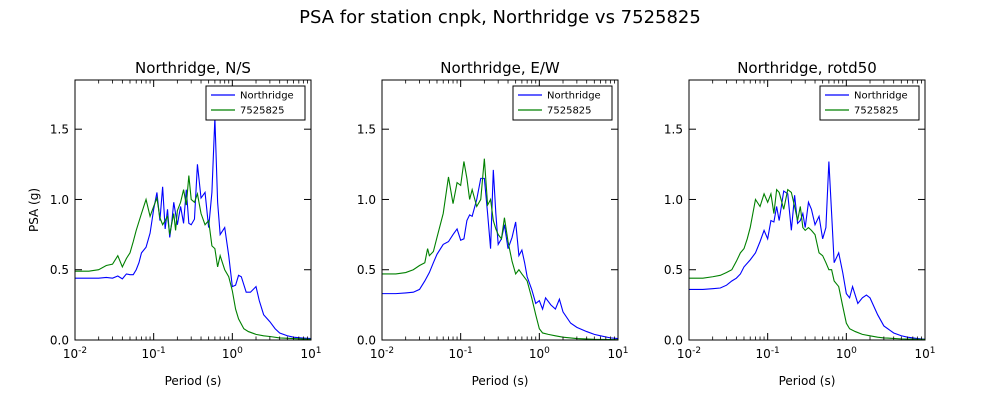  What do you see at coordinates (807, 68) in the screenshot?
I see `subplot-title: Northridge, rotd50` at bounding box center [807, 68].